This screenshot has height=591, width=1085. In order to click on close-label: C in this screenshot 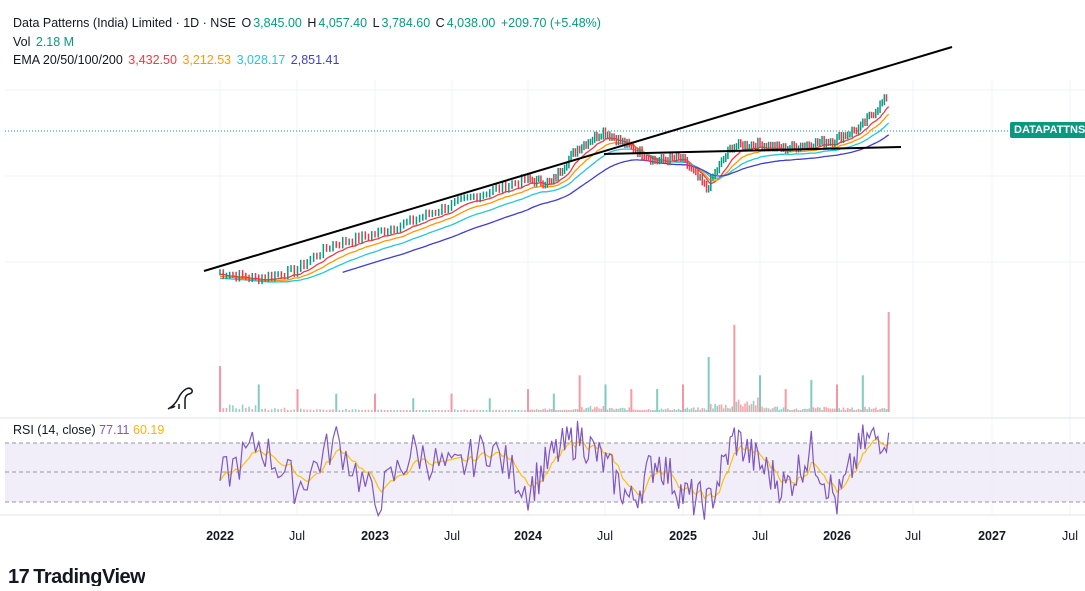, I will do `click(440, 23)`.